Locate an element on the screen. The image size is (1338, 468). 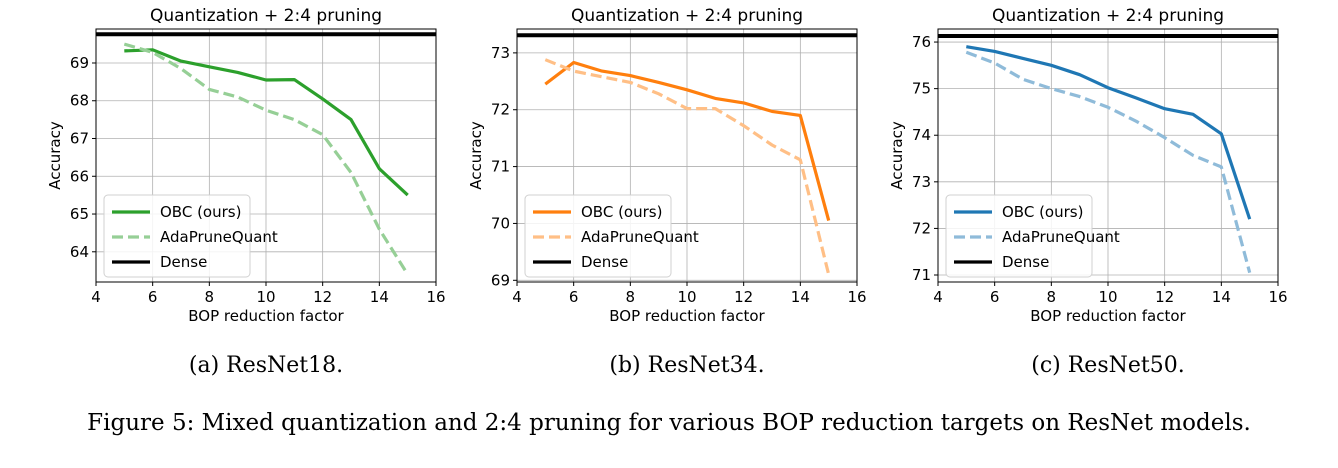
y-tick-label: 66 is located at coordinates (79, 176).